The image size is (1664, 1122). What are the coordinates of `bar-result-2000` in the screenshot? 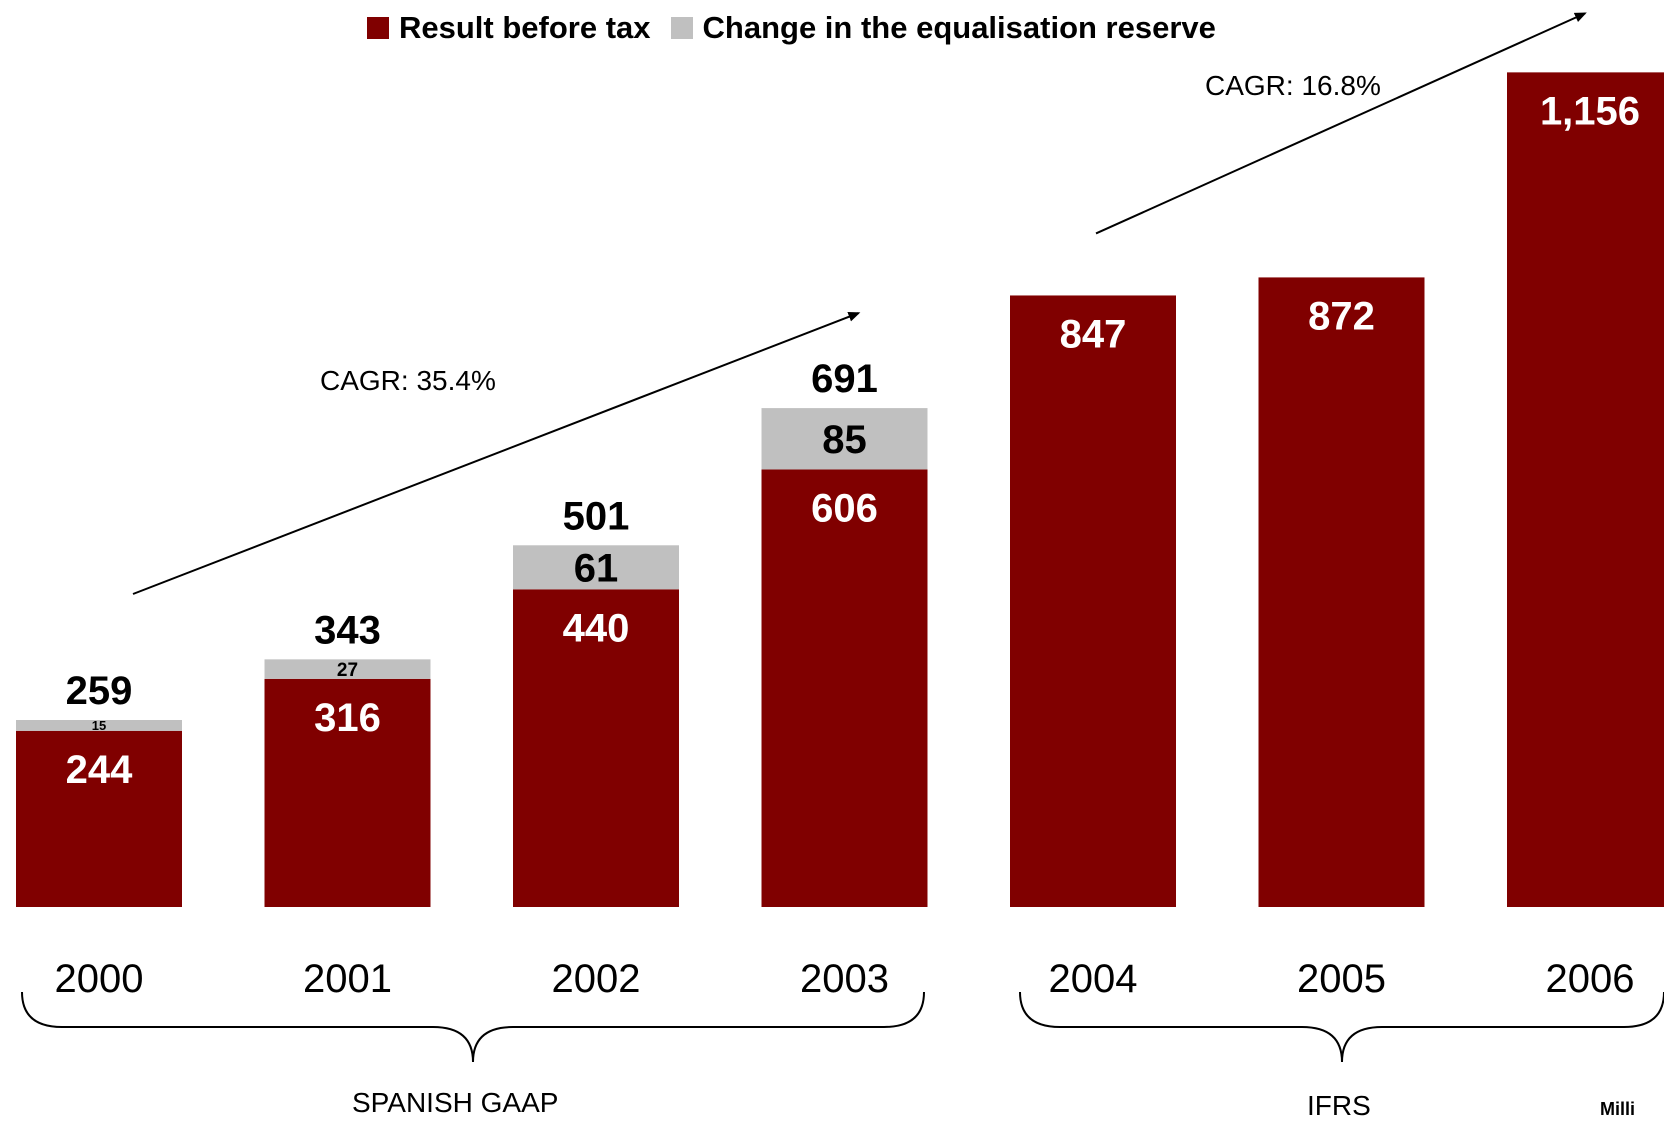 It's located at (99, 818).